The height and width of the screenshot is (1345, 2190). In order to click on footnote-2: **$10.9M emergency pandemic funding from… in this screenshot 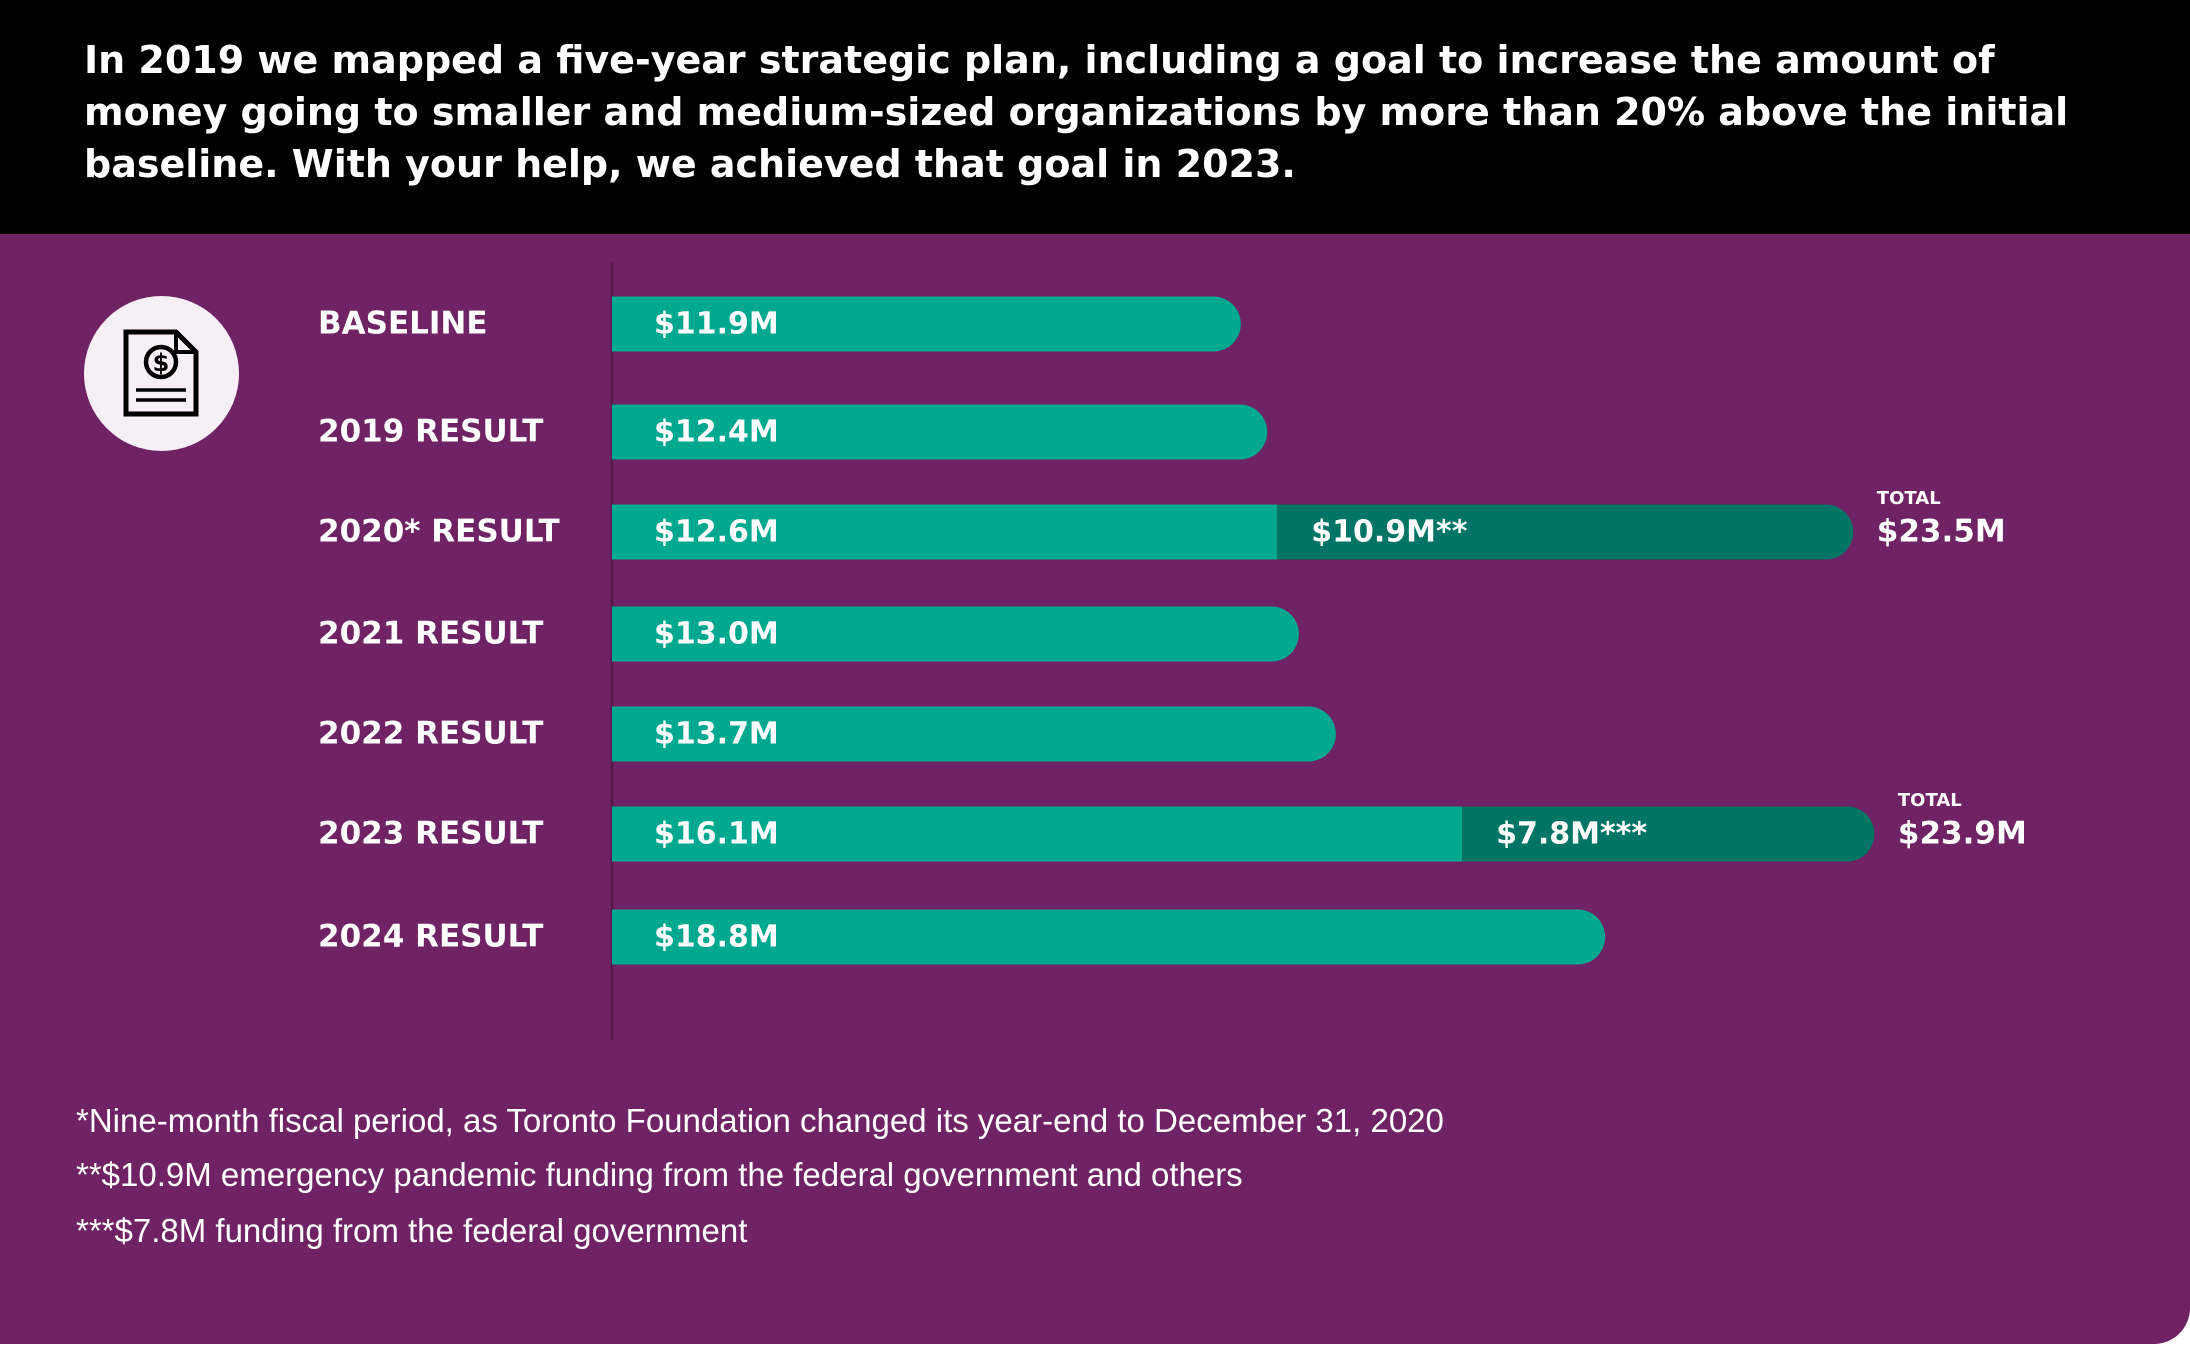, I will do `click(659, 1174)`.